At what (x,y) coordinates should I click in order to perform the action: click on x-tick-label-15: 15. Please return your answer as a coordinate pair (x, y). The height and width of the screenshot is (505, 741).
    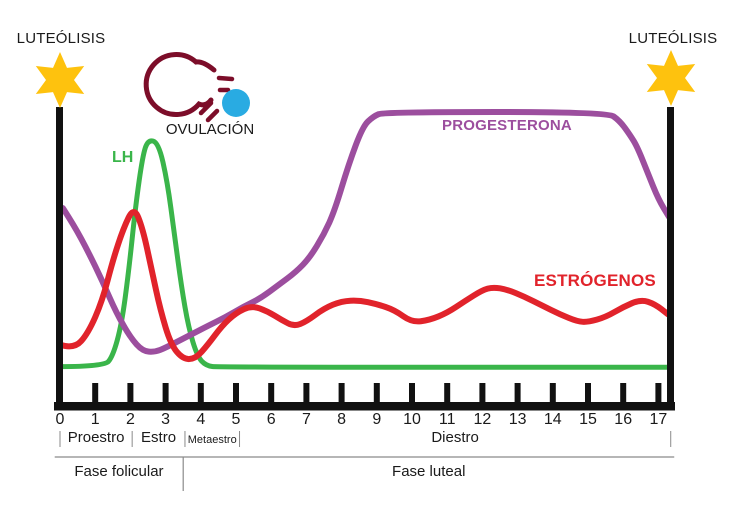
    Looking at the image, I should click on (588, 419).